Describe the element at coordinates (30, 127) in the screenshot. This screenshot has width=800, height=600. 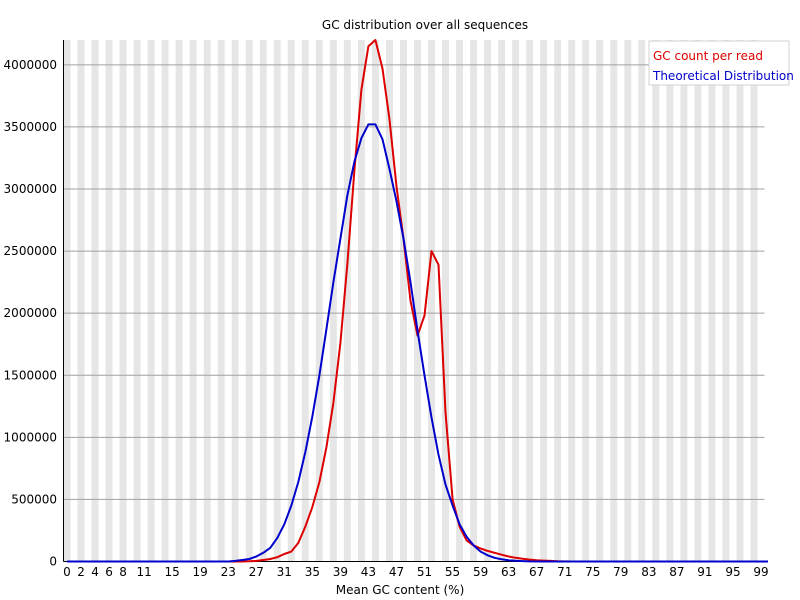
I see `y-tick-label: 3500000` at that location.